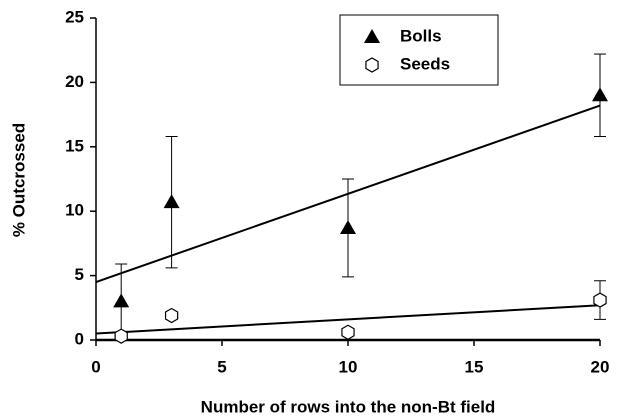 This screenshot has width=618, height=420. What do you see at coordinates (79, 338) in the screenshot?
I see `y-tick-label: 0` at bounding box center [79, 338].